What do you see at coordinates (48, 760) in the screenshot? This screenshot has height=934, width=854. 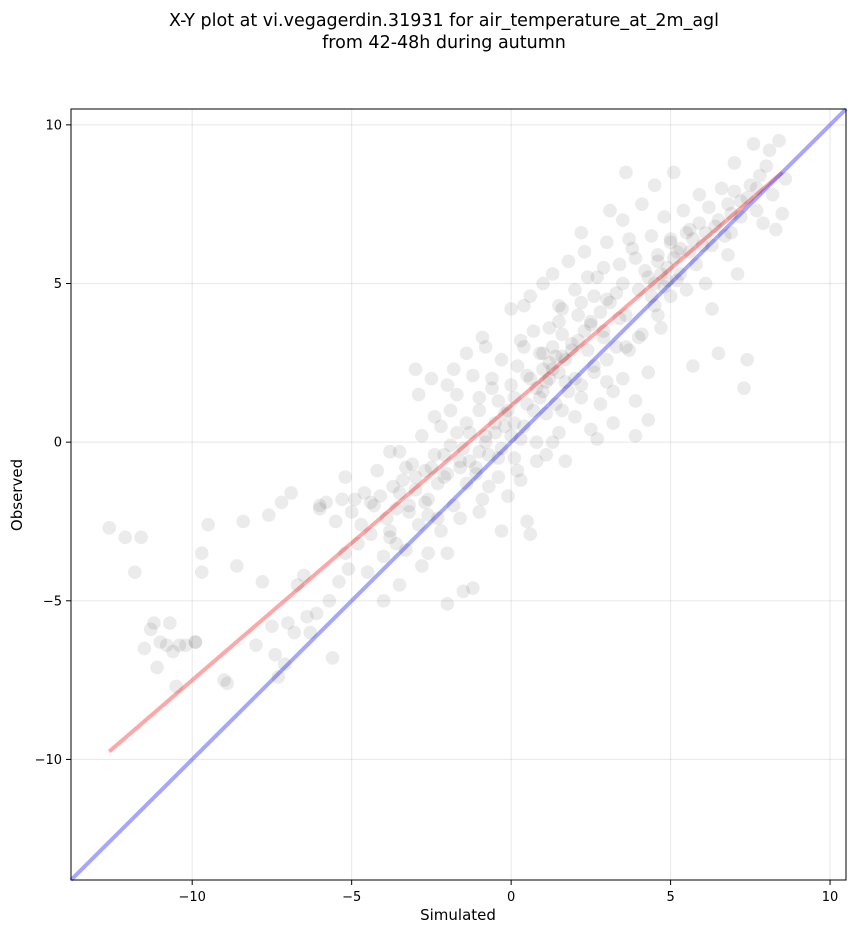 I see `y-tick-label-0: −10` at bounding box center [48, 760].